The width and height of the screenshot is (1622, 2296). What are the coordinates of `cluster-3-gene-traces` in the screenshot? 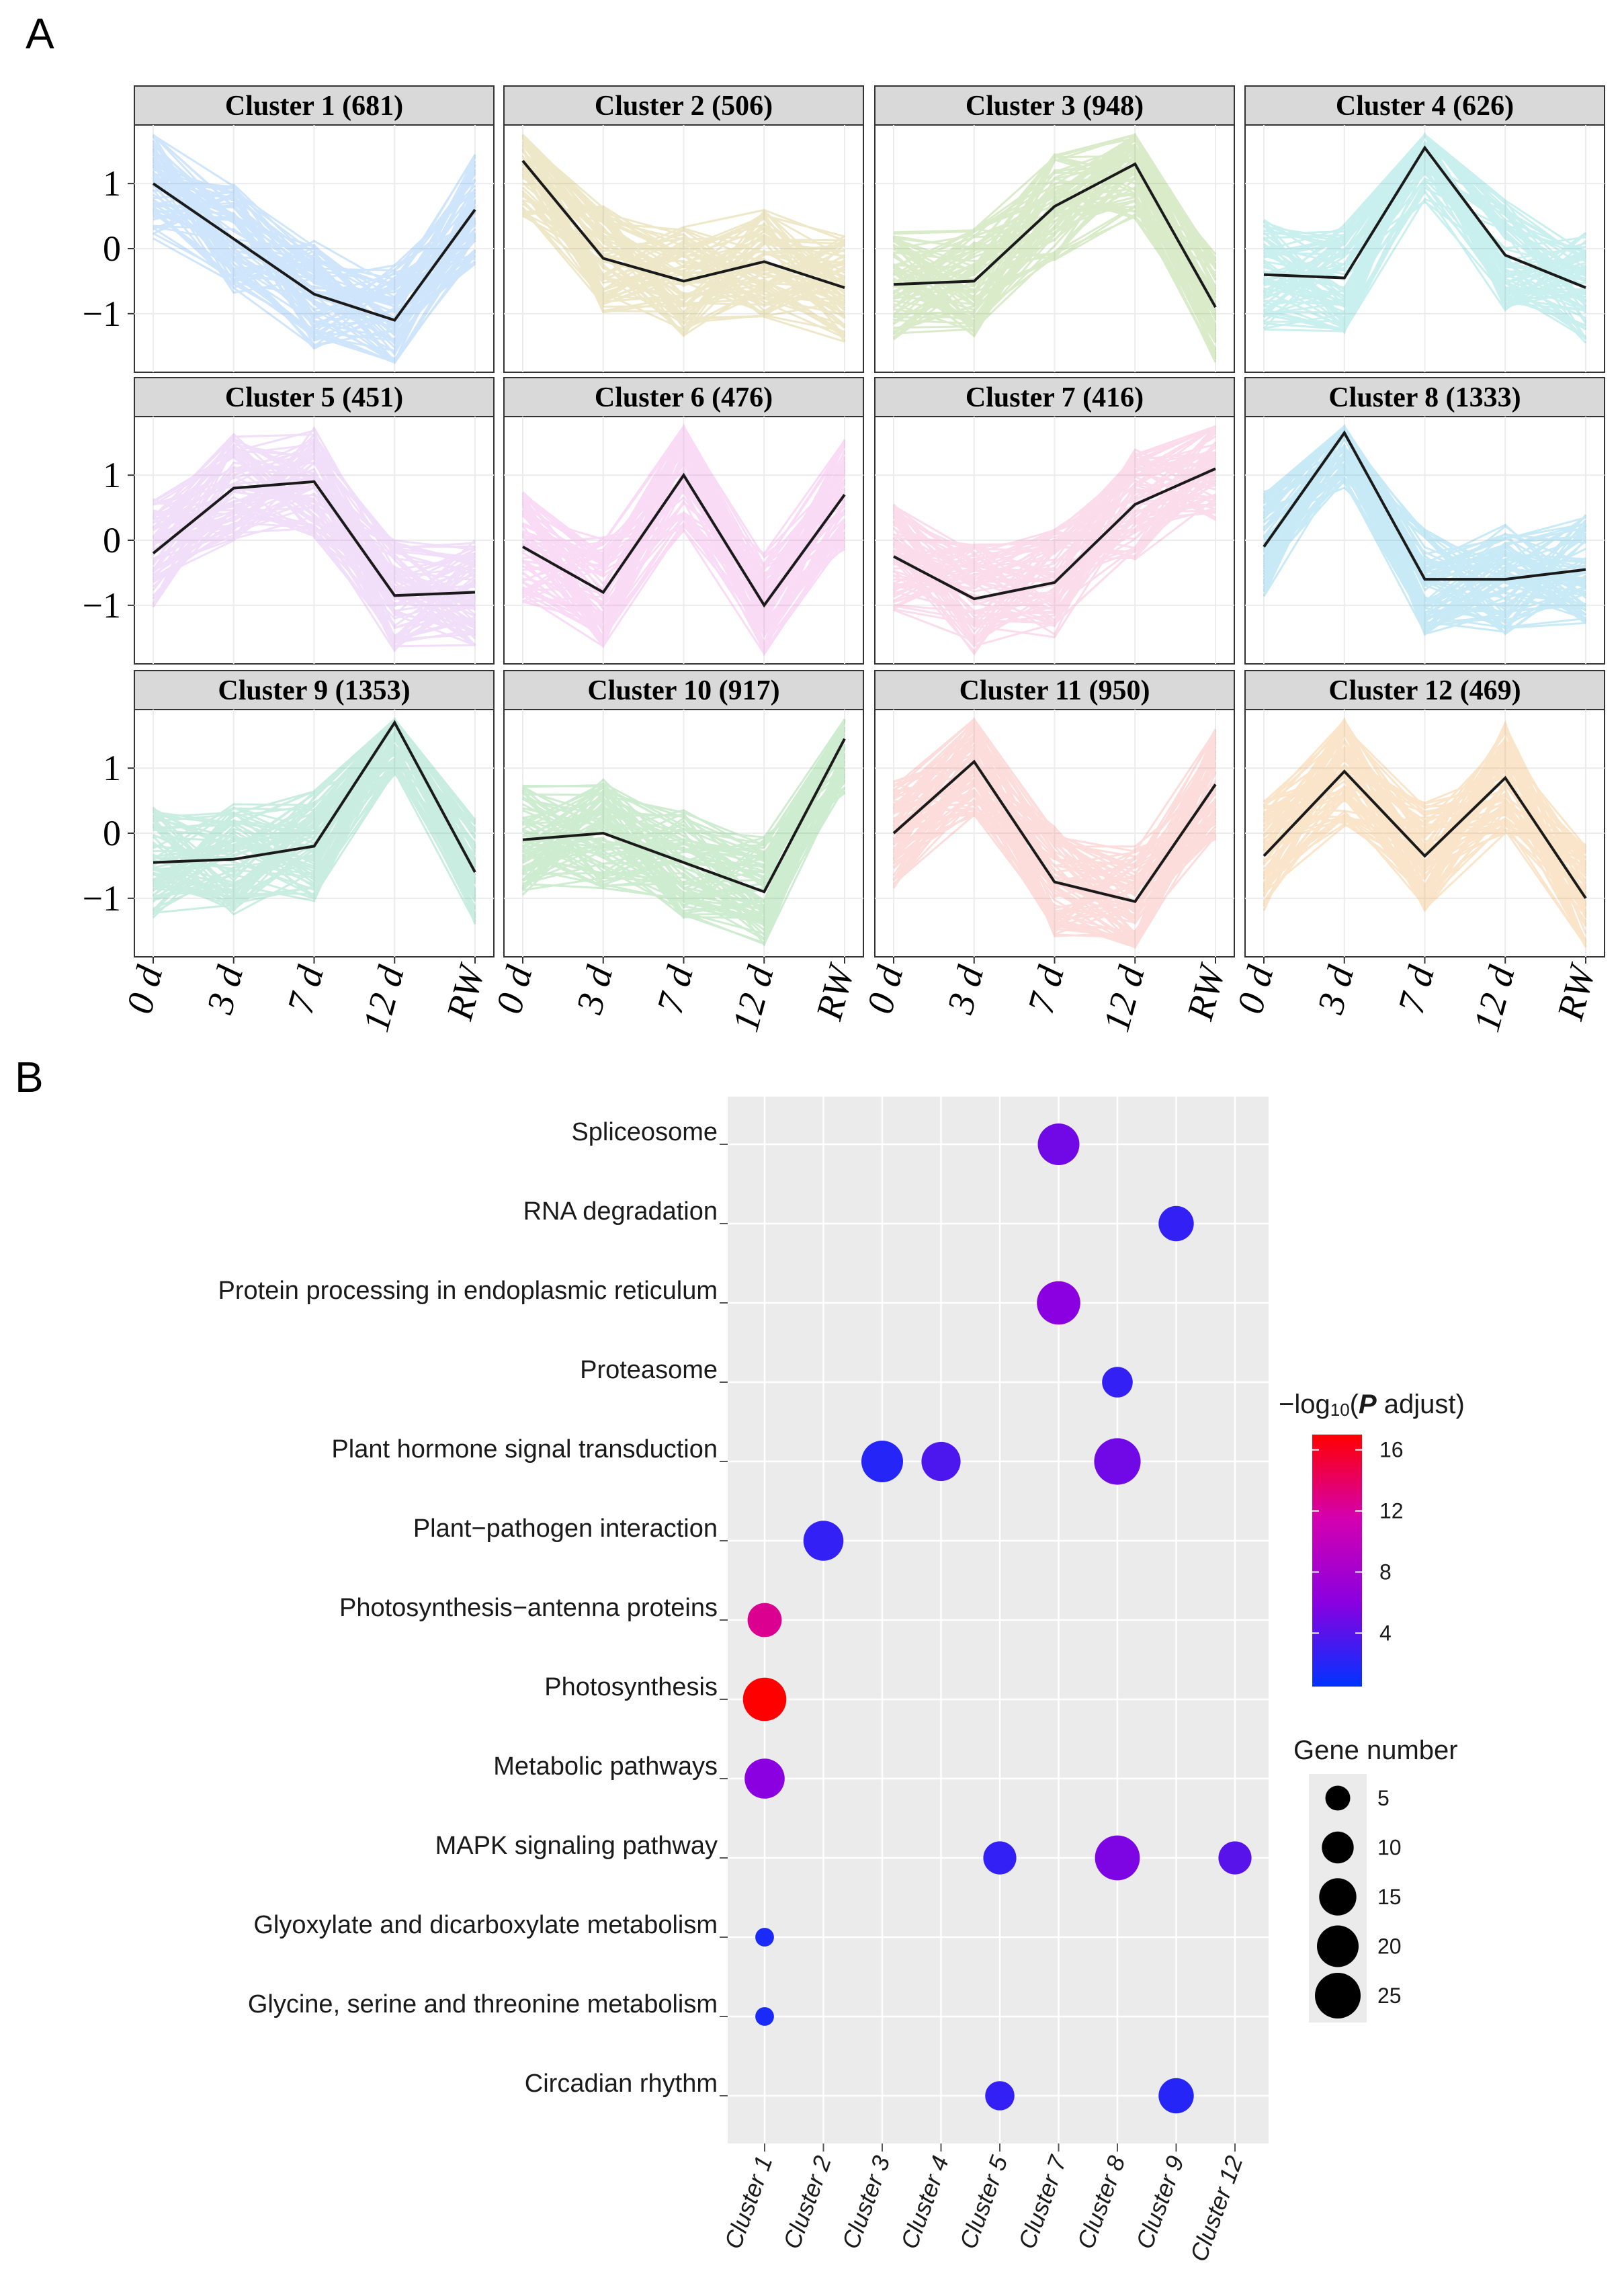 It's located at (1054, 248).